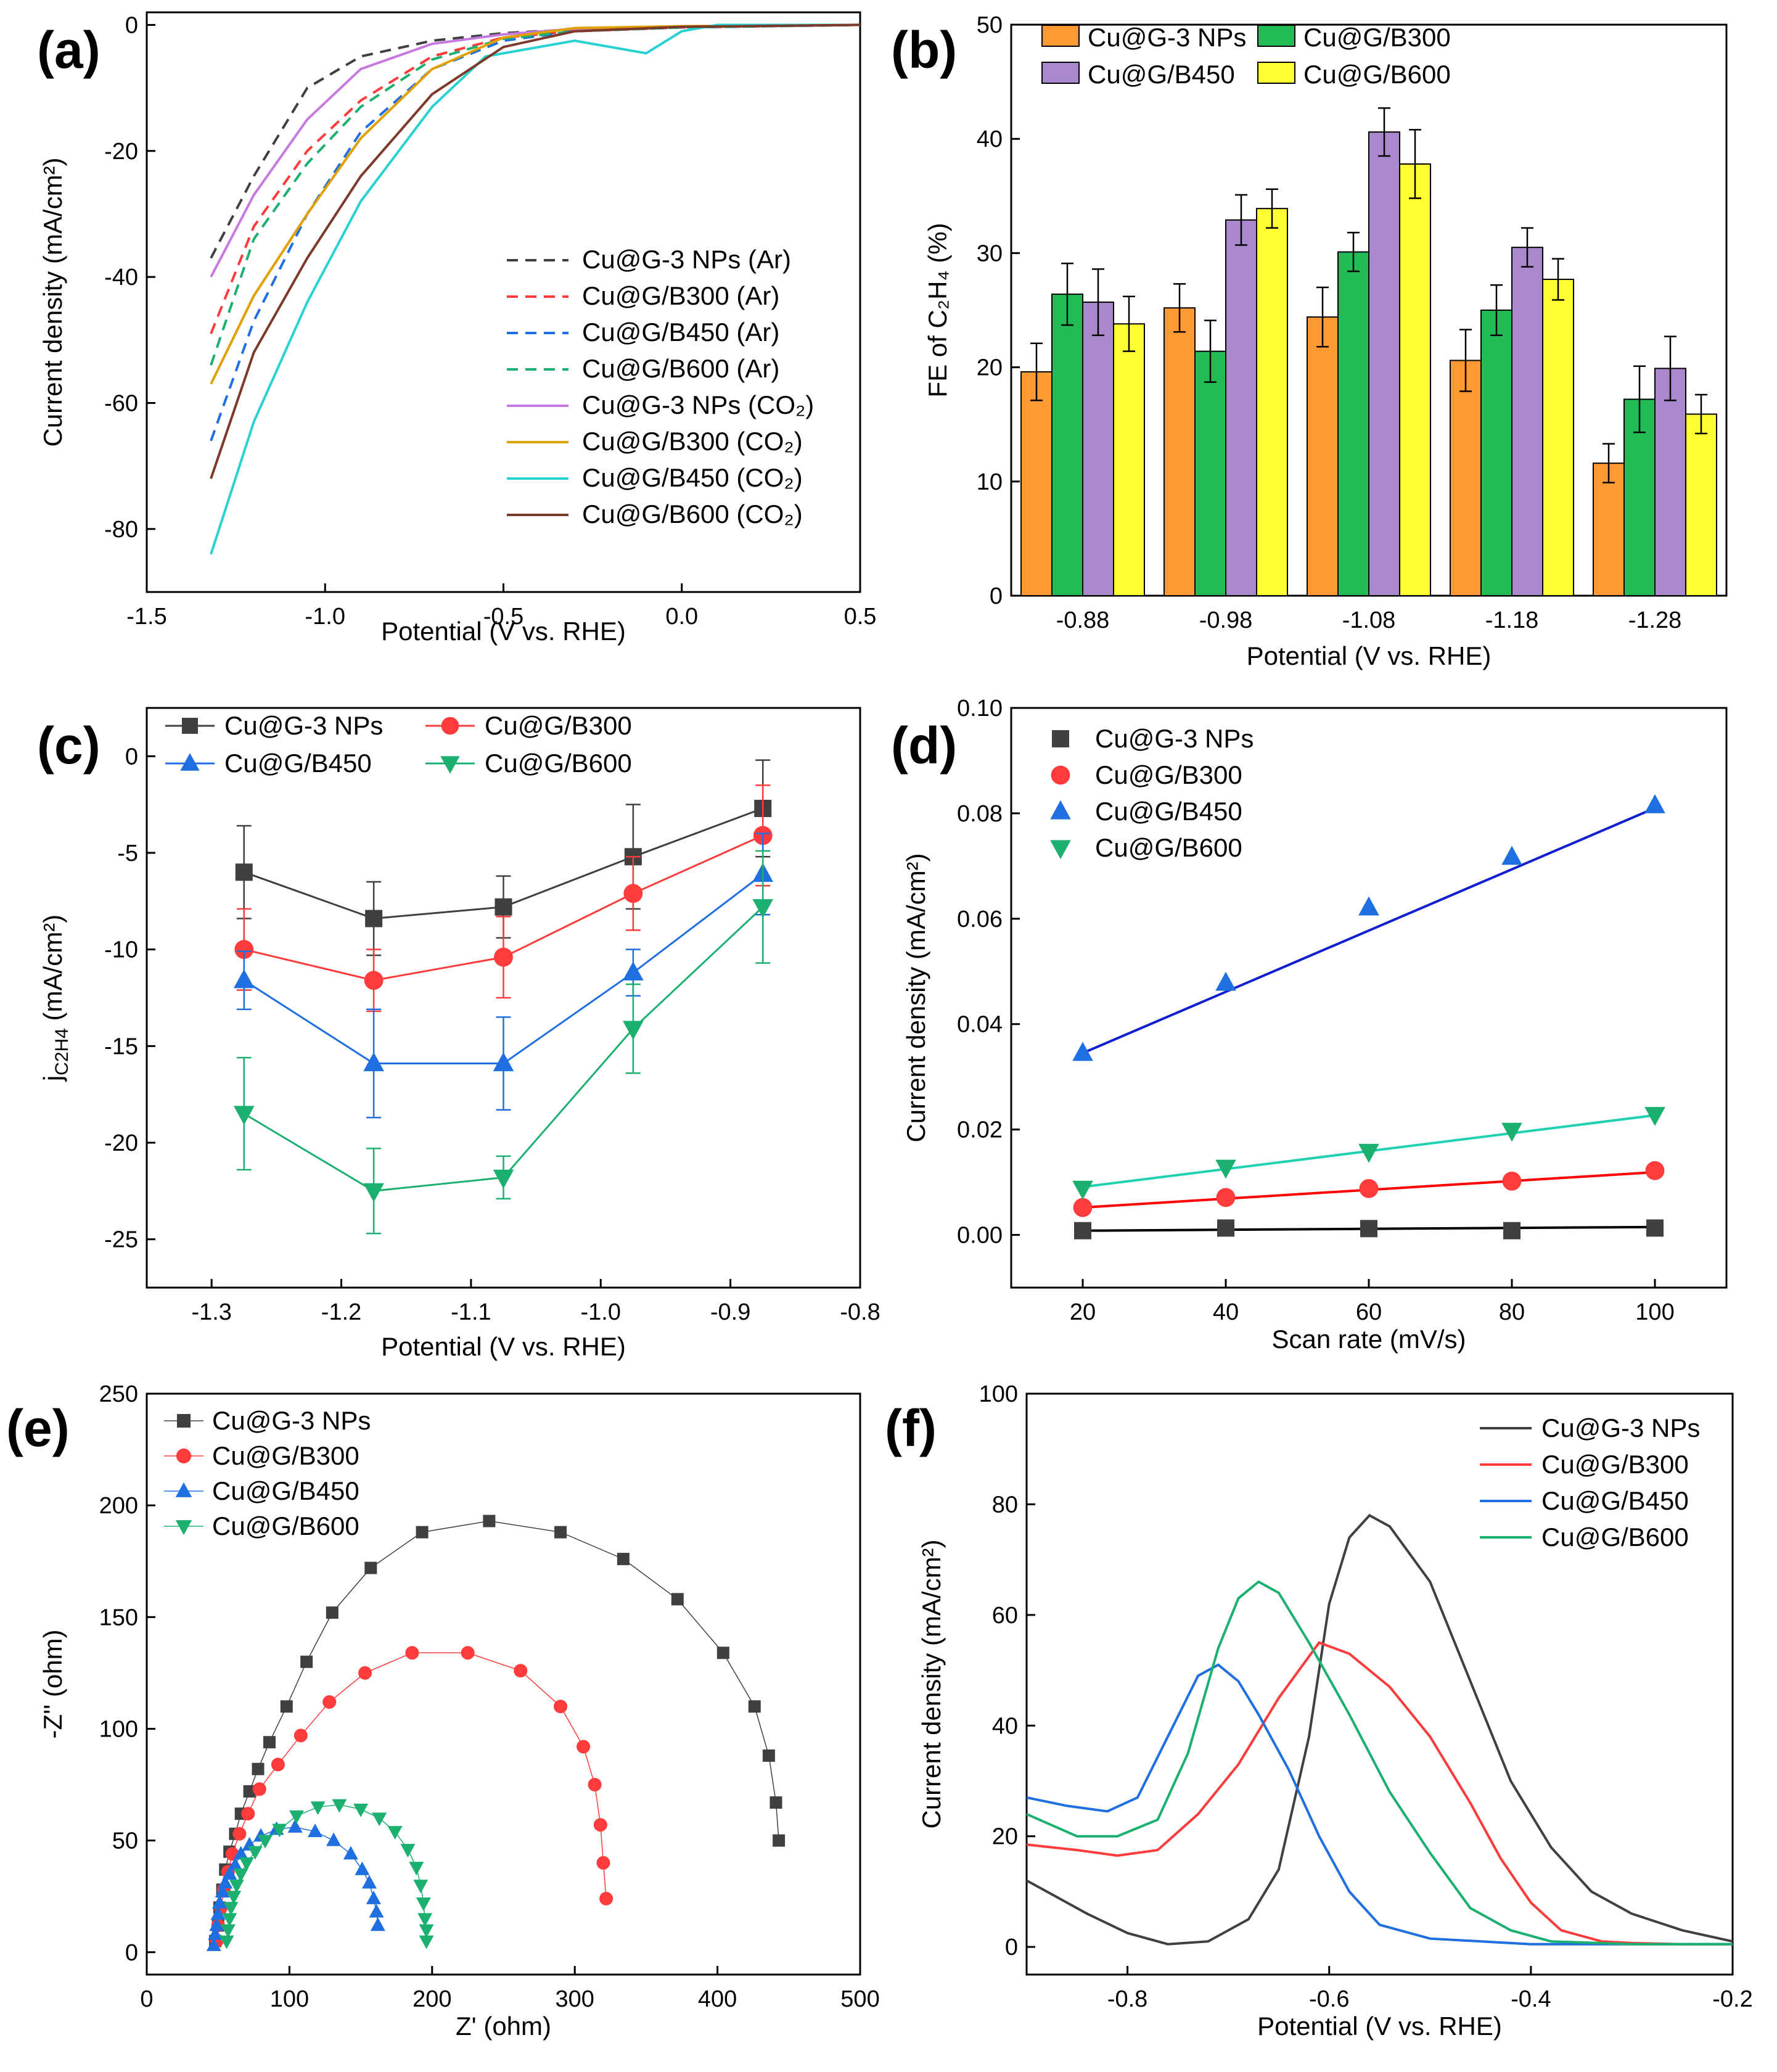 The image size is (1777, 2072). What do you see at coordinates (131, 1953) in the screenshot?
I see `y-tick-label: 0` at bounding box center [131, 1953].